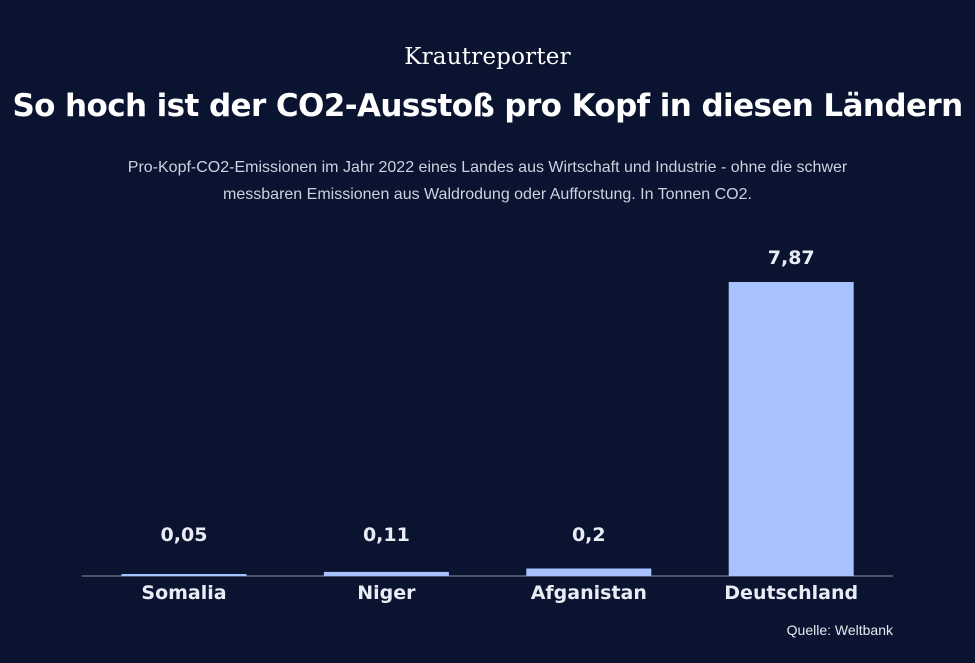 The height and width of the screenshot is (663, 975). Describe the element at coordinates (589, 535) in the screenshot. I see `value-label-afganistan: 0,2` at that location.